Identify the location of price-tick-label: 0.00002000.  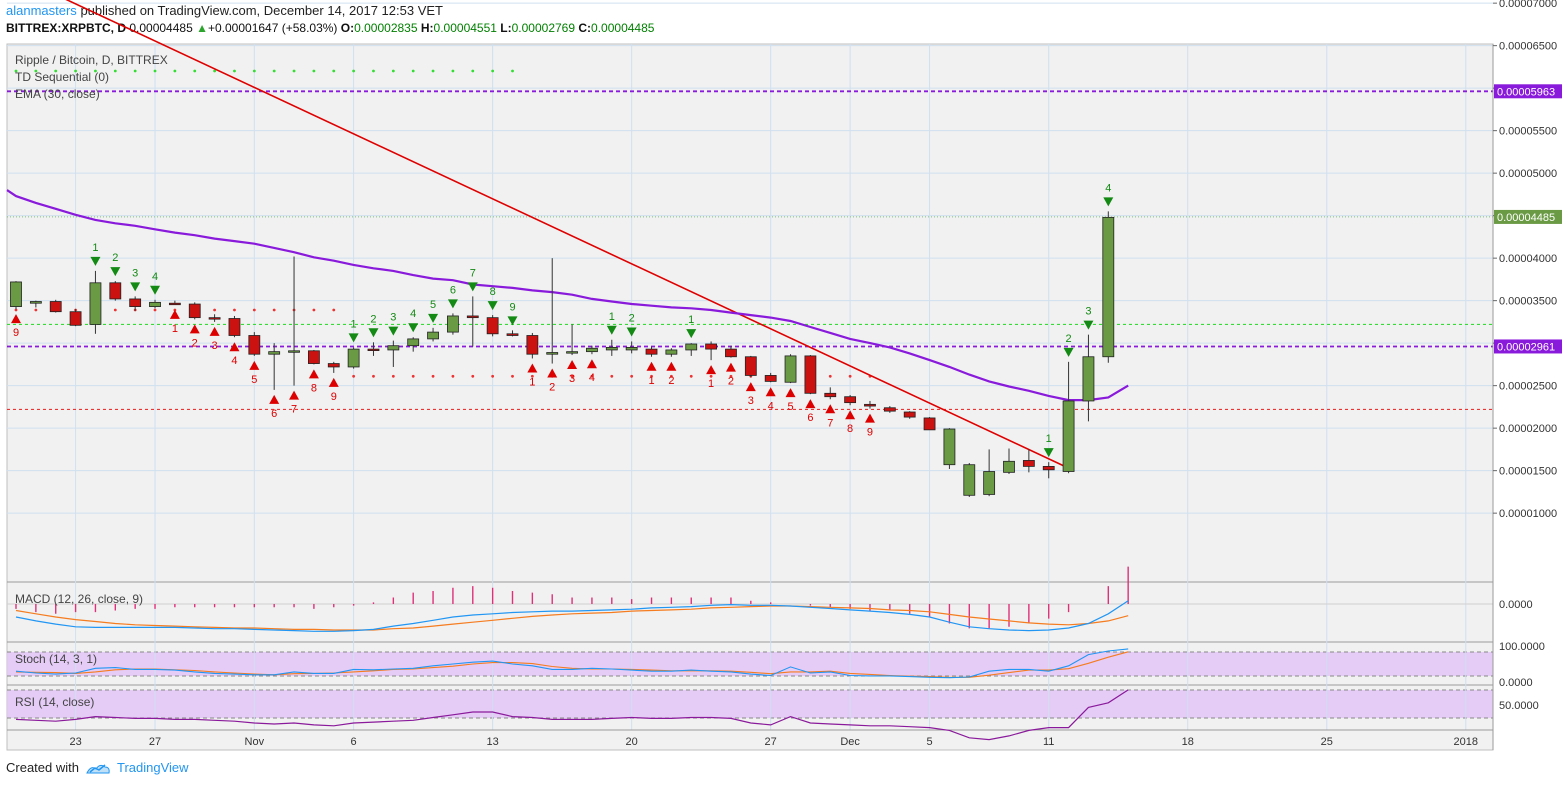
(1528, 429).